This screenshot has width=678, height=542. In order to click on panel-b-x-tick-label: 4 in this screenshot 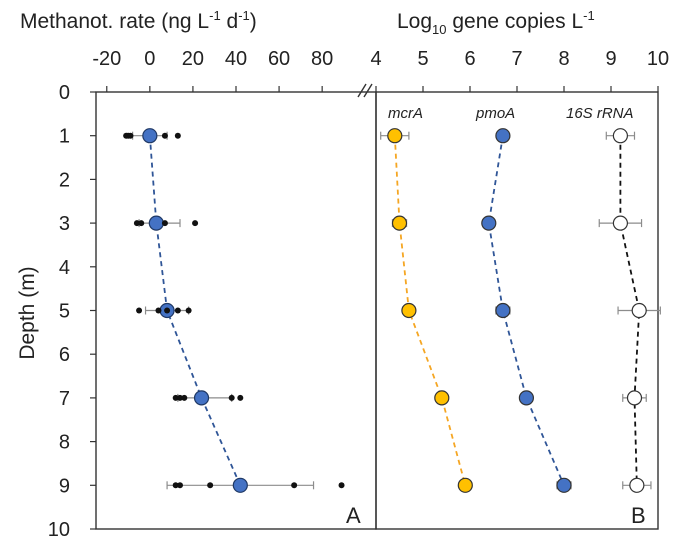, I will do `click(375, 59)`.